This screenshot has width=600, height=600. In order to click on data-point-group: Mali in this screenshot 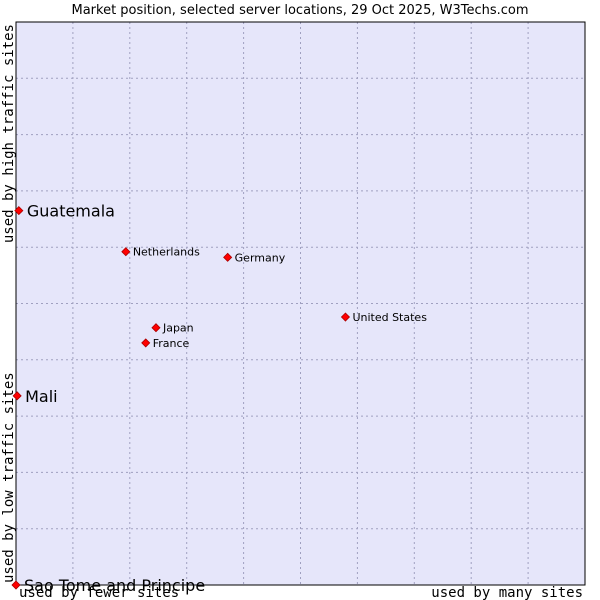, I will do `click(35, 396)`.